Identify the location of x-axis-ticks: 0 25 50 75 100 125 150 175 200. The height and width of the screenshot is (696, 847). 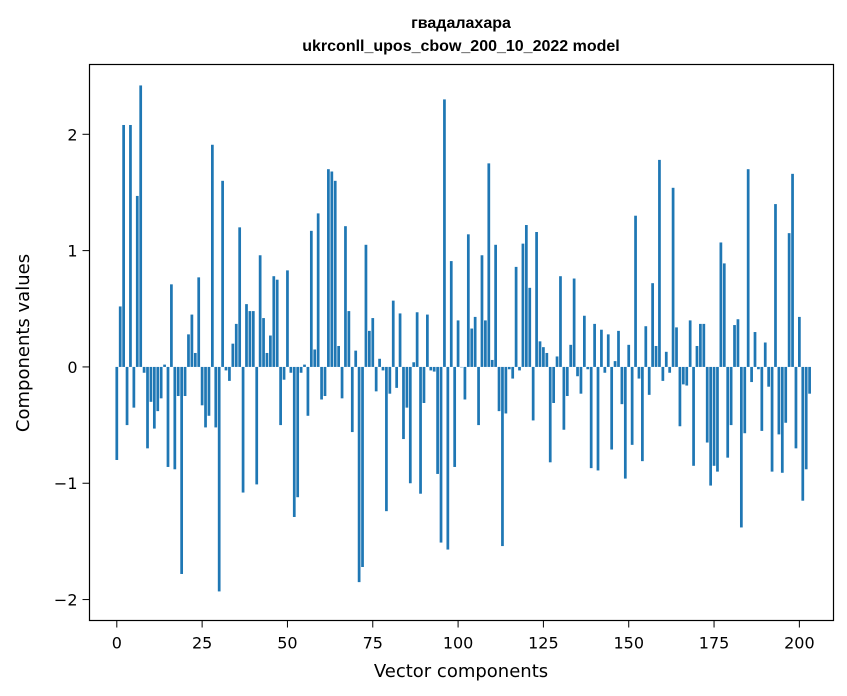
(463, 636).